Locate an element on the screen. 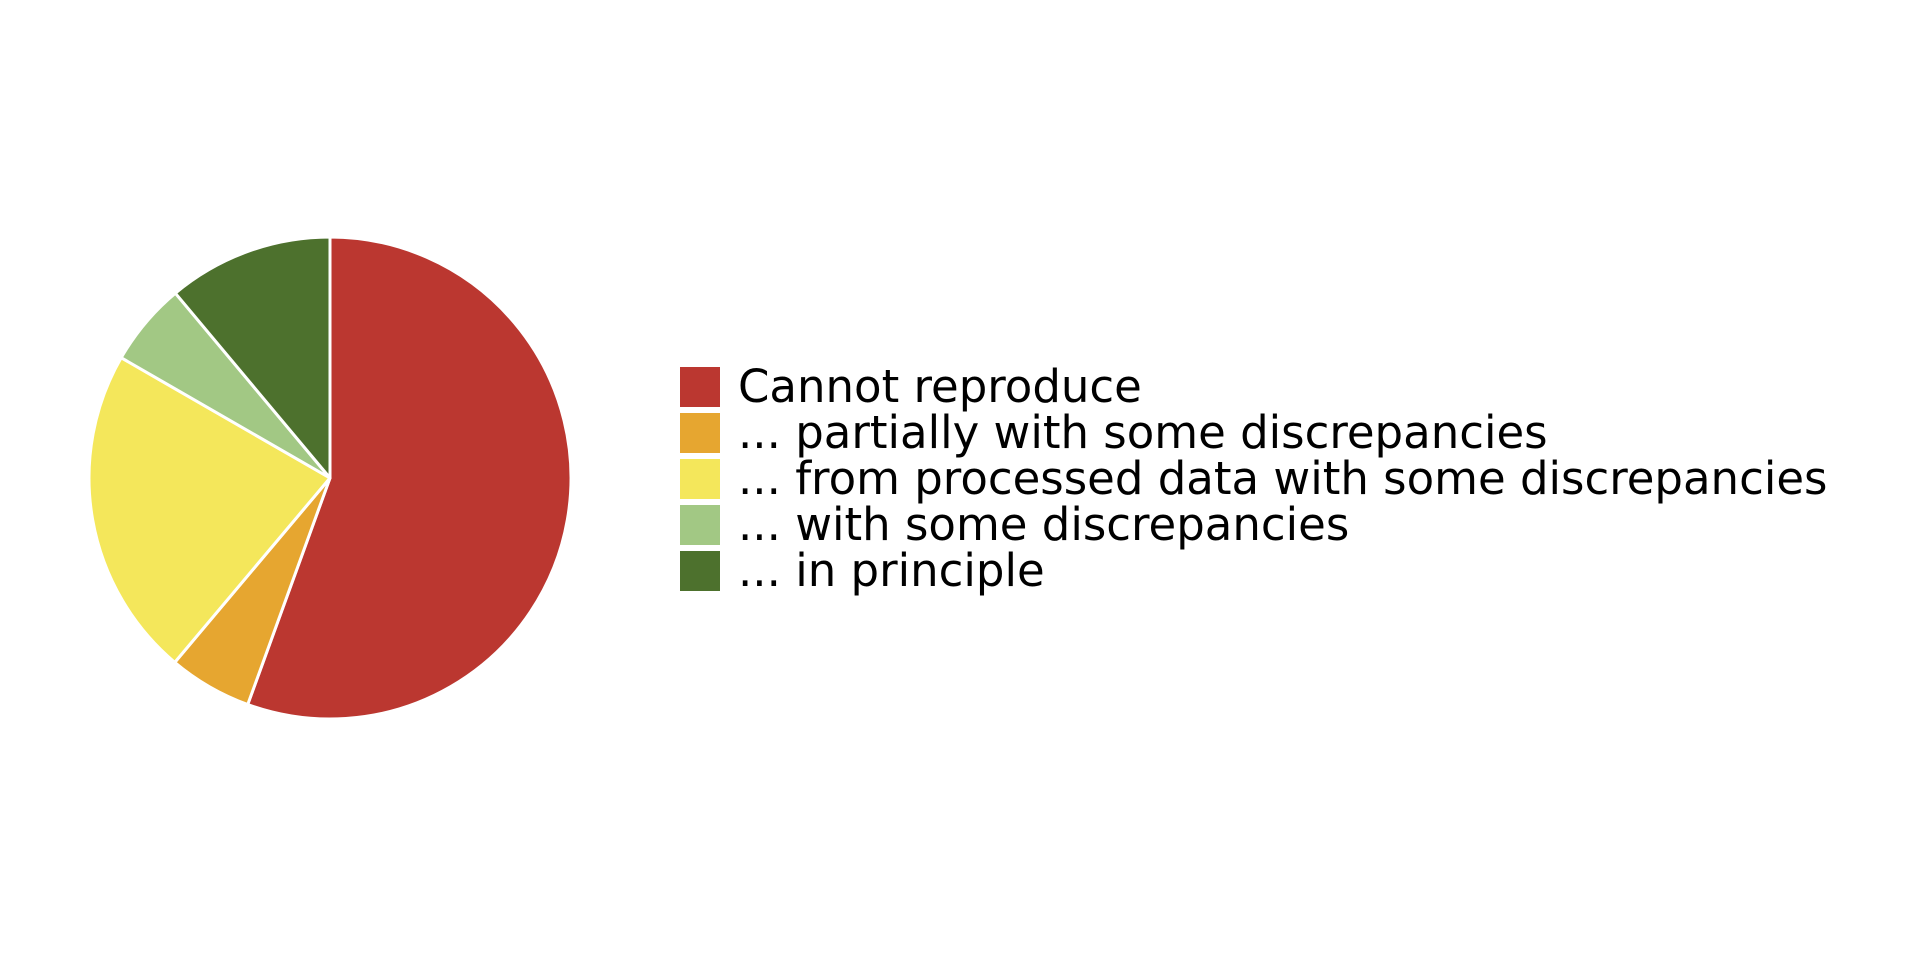 The image size is (1920, 960). pie-slices is located at coordinates (330, 478).